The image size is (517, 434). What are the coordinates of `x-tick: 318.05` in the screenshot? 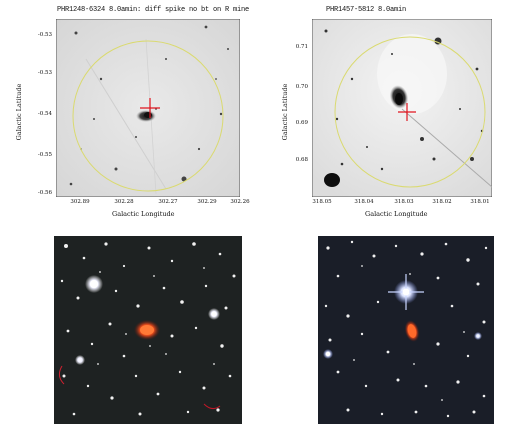 It's located at (322, 202).